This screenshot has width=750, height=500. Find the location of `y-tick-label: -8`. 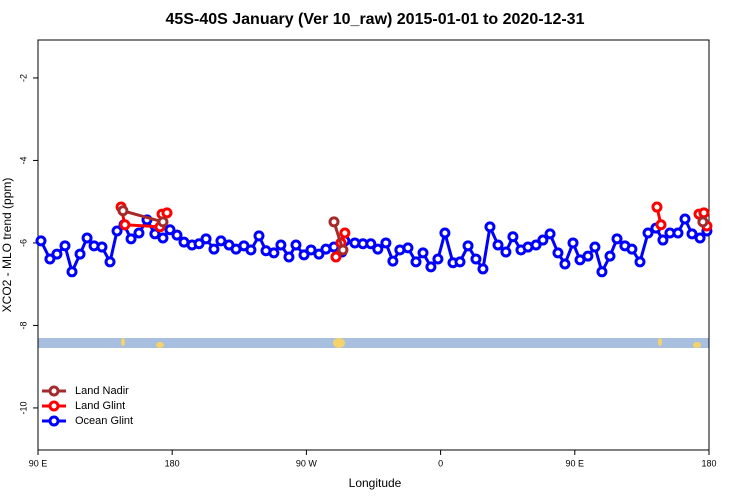

y-tick-label: -8 is located at coordinates (23, 325).